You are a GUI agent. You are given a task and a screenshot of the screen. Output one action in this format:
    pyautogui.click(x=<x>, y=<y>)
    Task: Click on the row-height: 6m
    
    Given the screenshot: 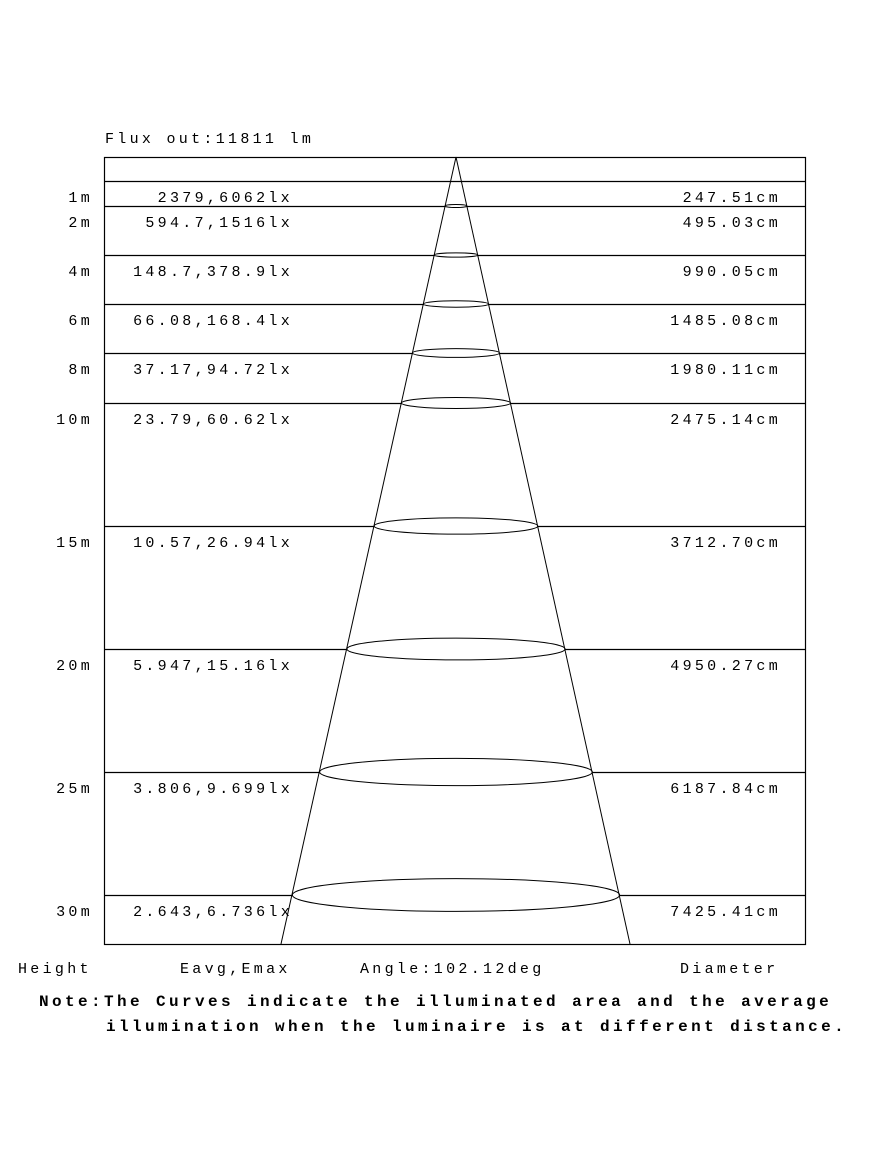 What is the action you would take?
    pyautogui.click(x=80, y=321)
    